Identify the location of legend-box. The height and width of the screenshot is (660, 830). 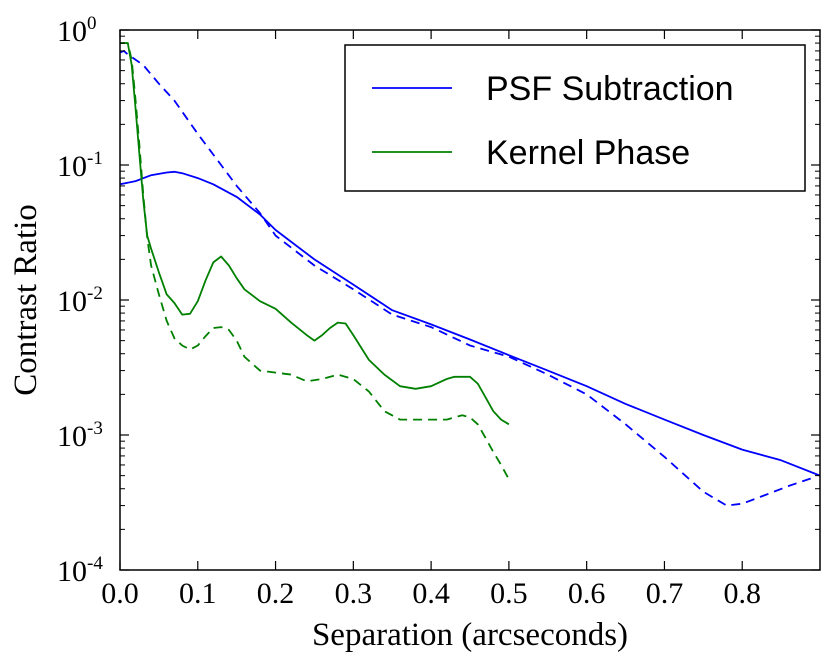
(575, 118).